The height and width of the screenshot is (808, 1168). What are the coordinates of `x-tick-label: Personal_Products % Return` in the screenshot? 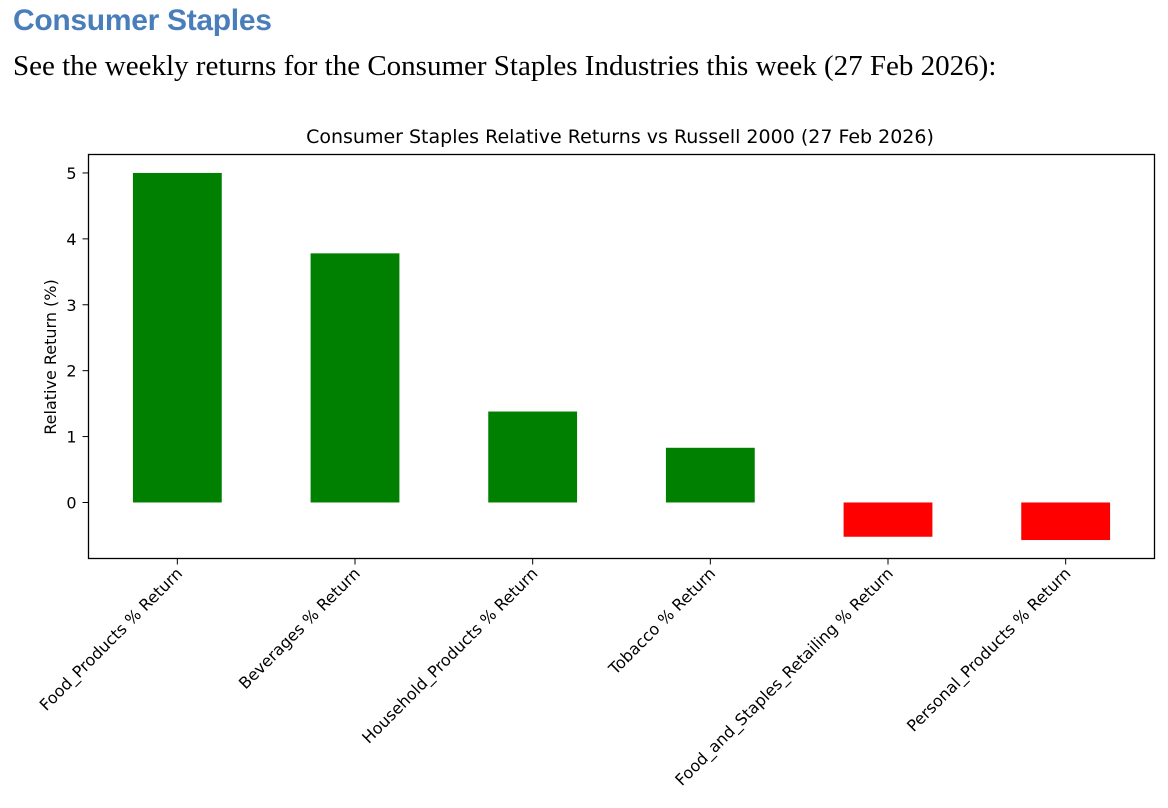 It's located at (989, 650).